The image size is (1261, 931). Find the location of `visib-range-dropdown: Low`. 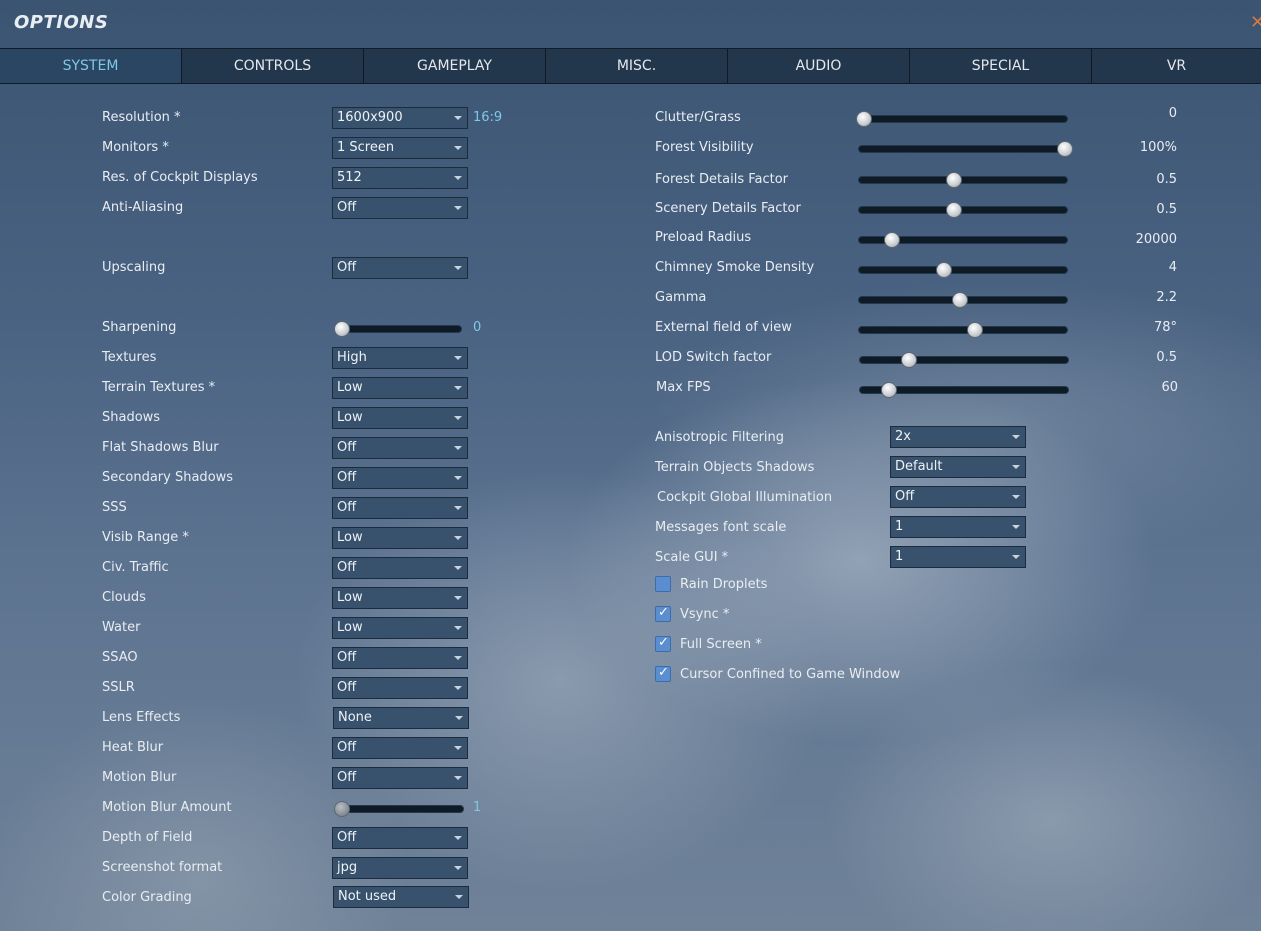

visib-range-dropdown: Low is located at coordinates (400, 538).